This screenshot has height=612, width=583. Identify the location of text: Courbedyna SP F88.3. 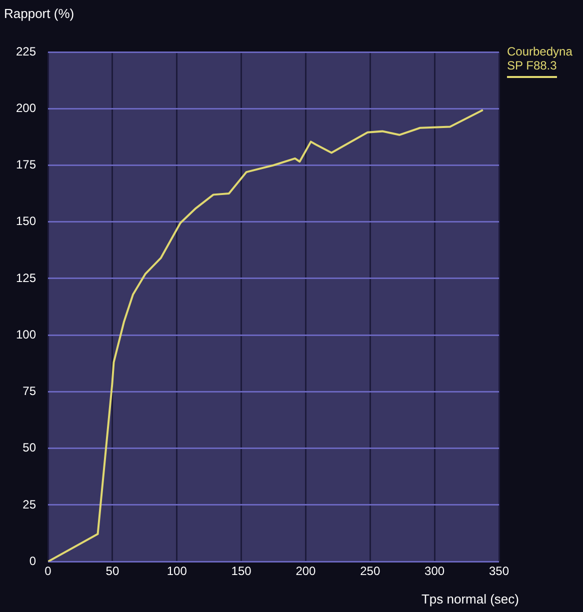
(540, 58).